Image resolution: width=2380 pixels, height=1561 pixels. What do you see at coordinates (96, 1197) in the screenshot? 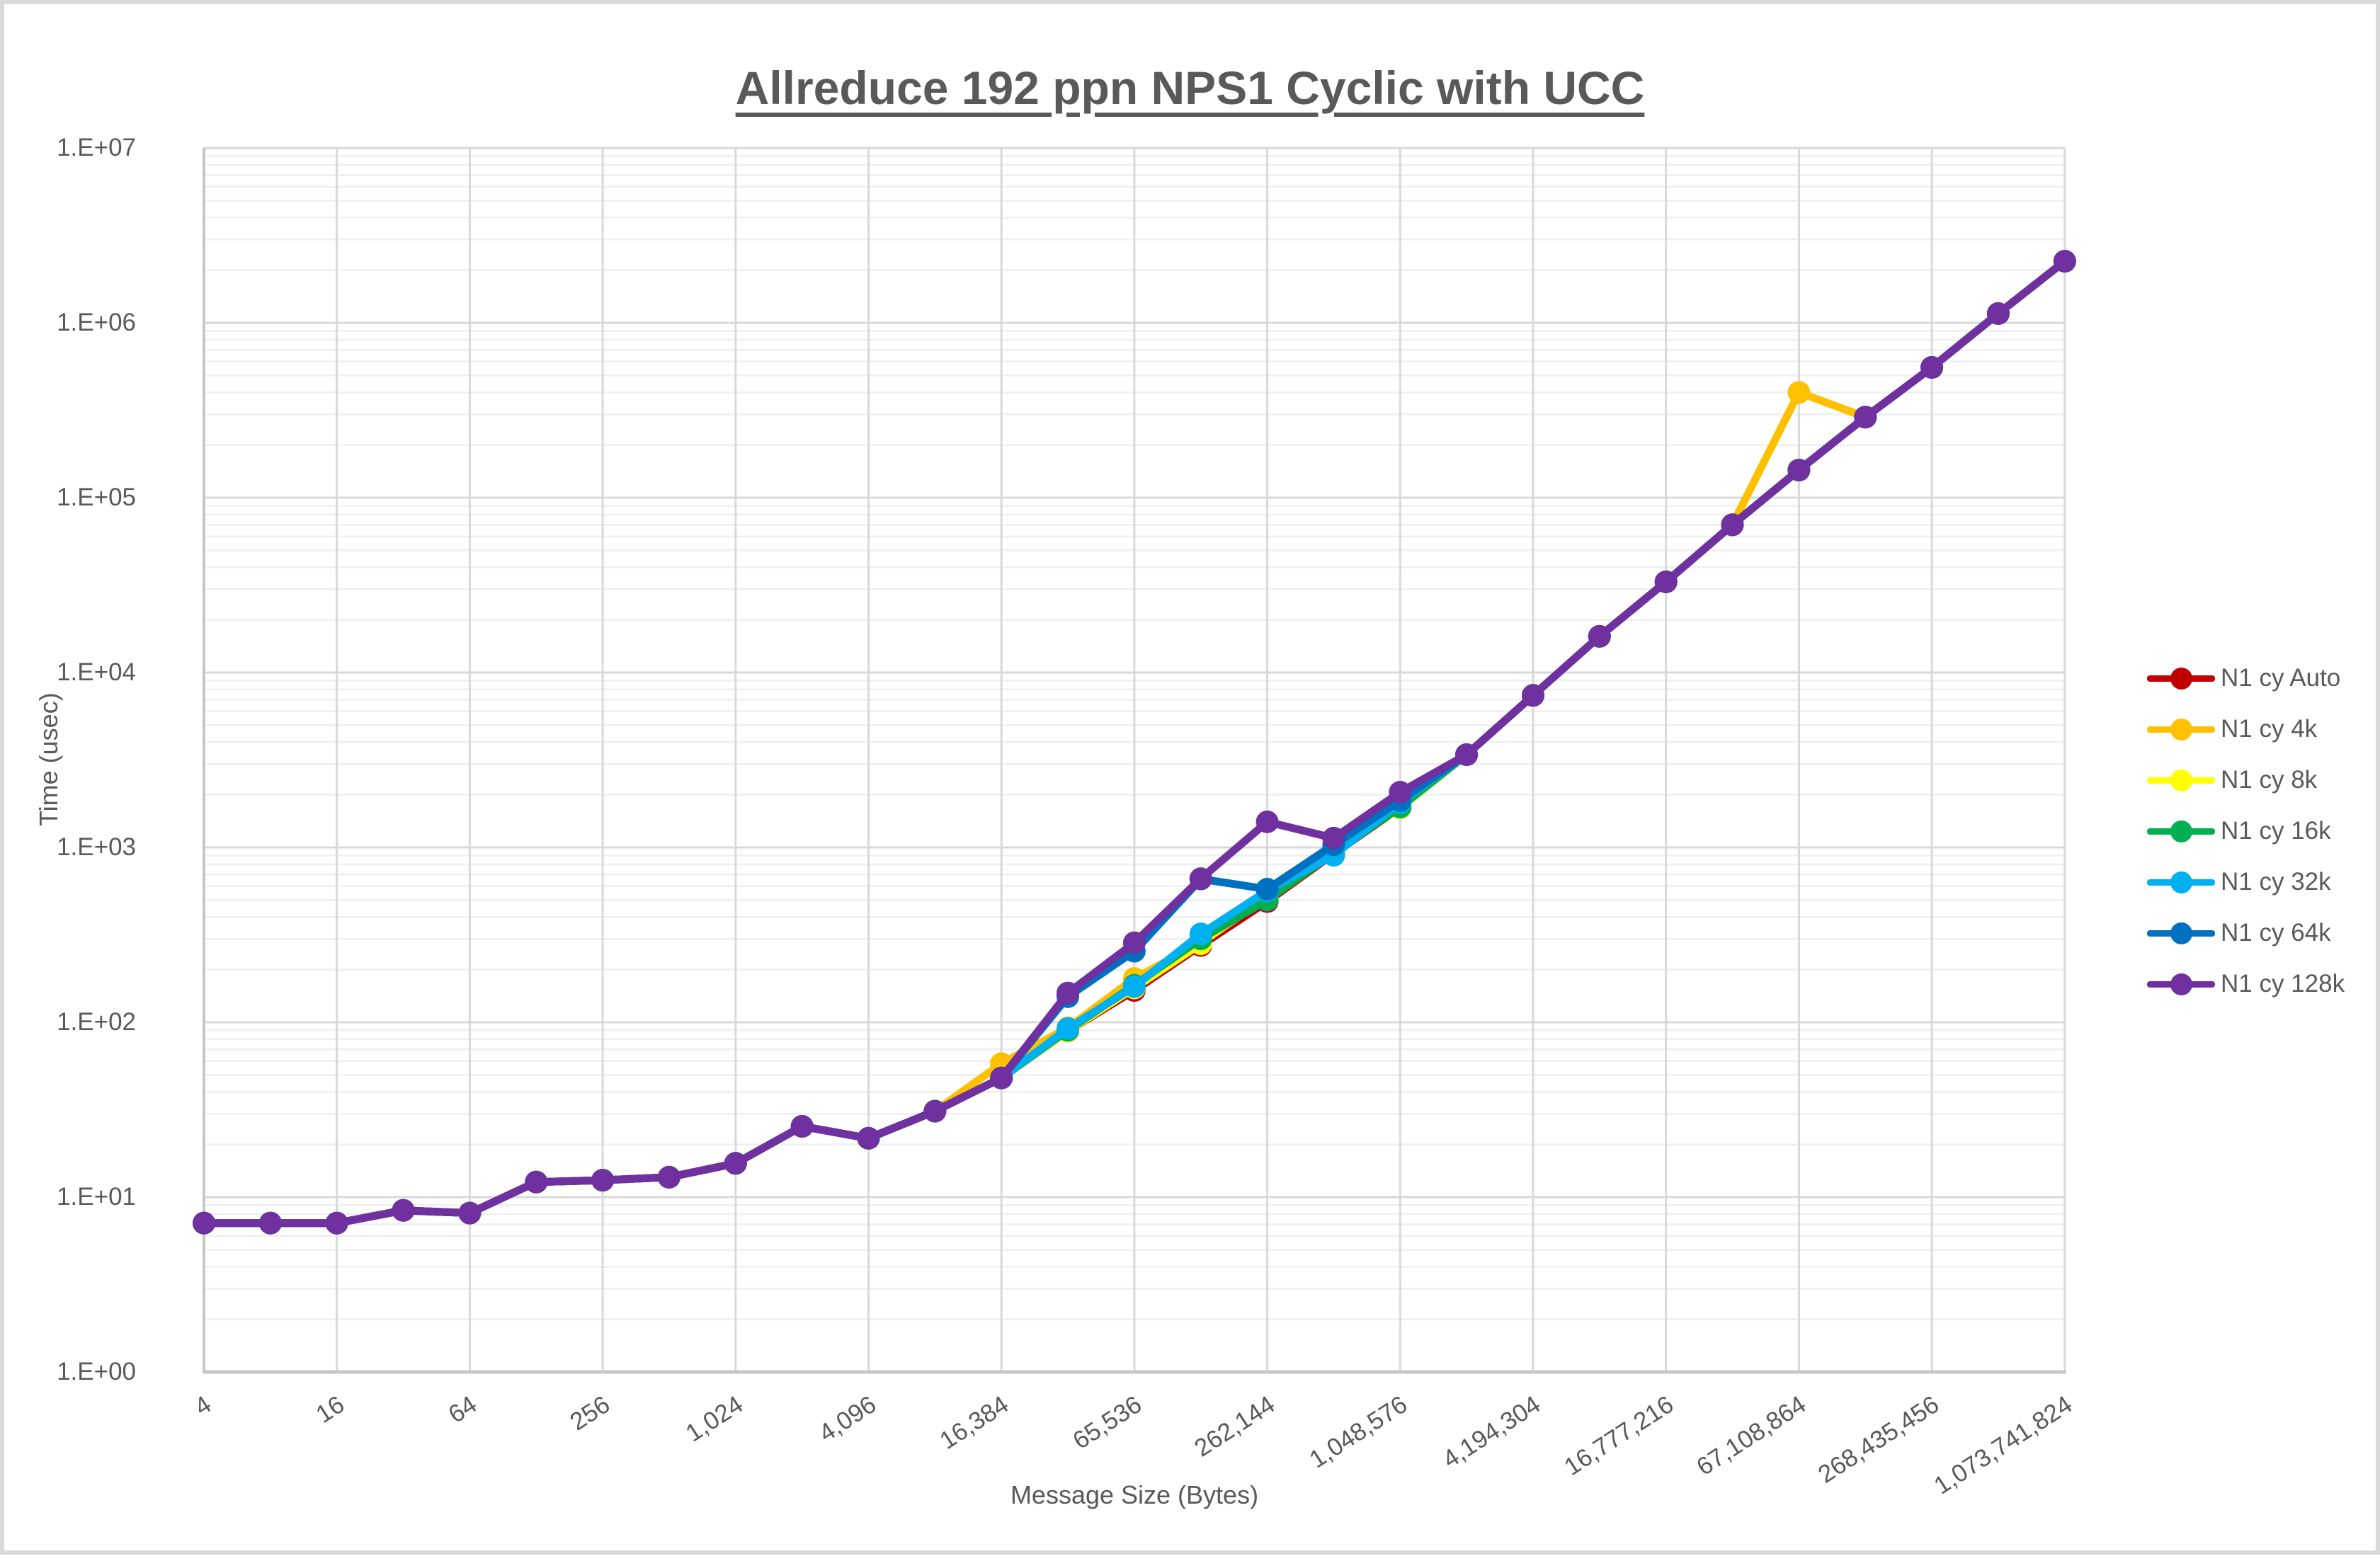
I see `y-tick-label: 1.E+01` at bounding box center [96, 1197].